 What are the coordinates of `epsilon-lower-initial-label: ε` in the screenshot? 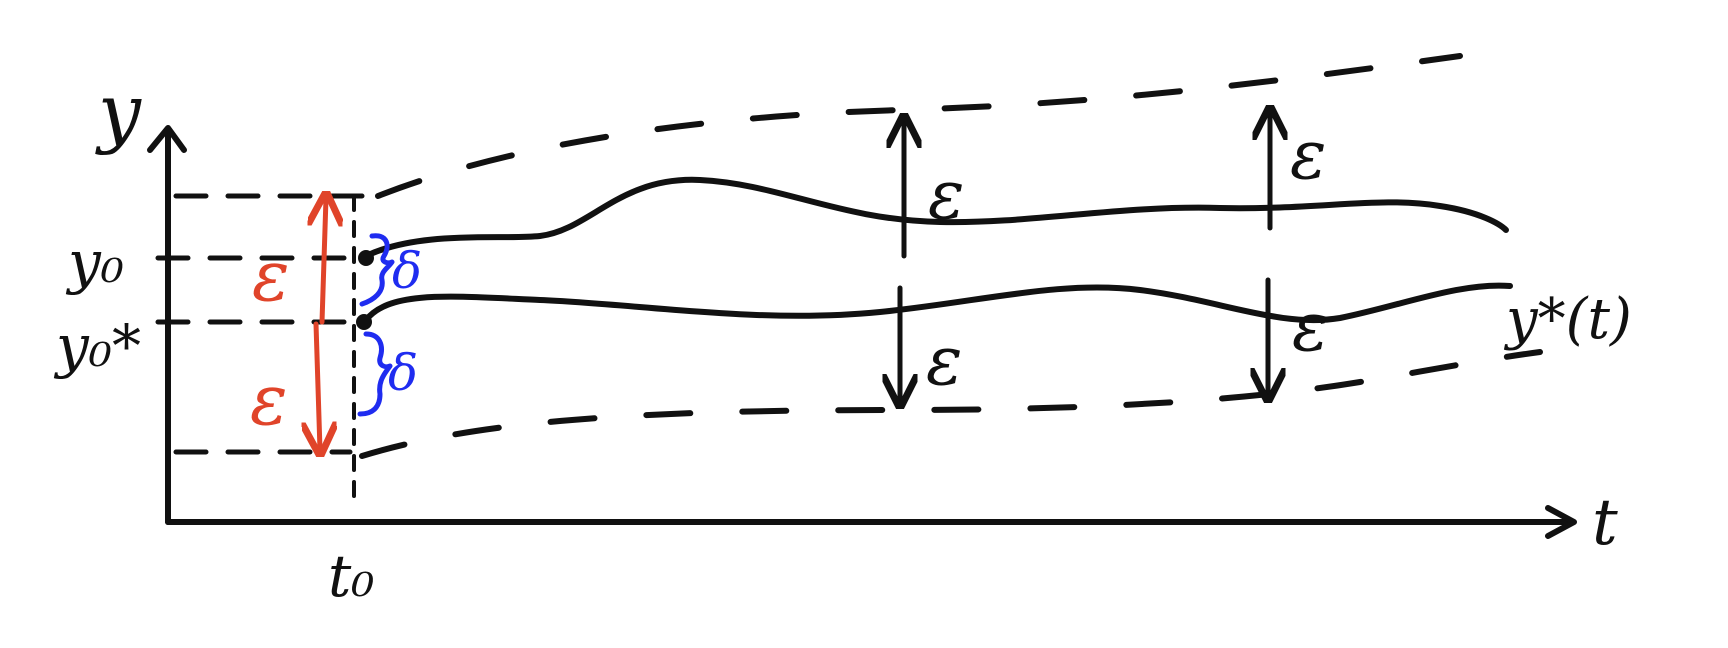 It's located at (269, 400).